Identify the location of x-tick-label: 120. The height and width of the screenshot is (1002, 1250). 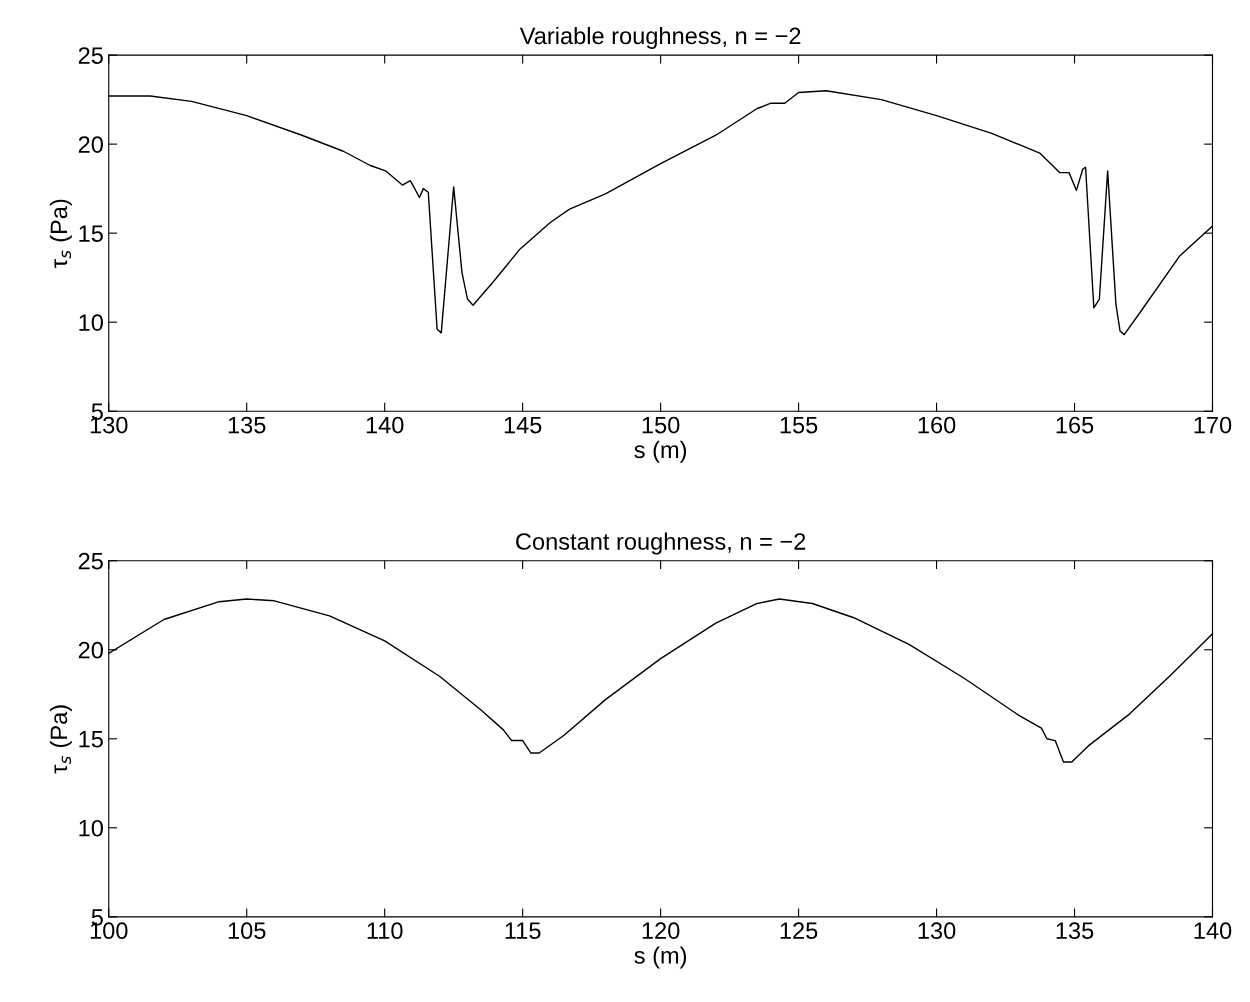
(661, 931).